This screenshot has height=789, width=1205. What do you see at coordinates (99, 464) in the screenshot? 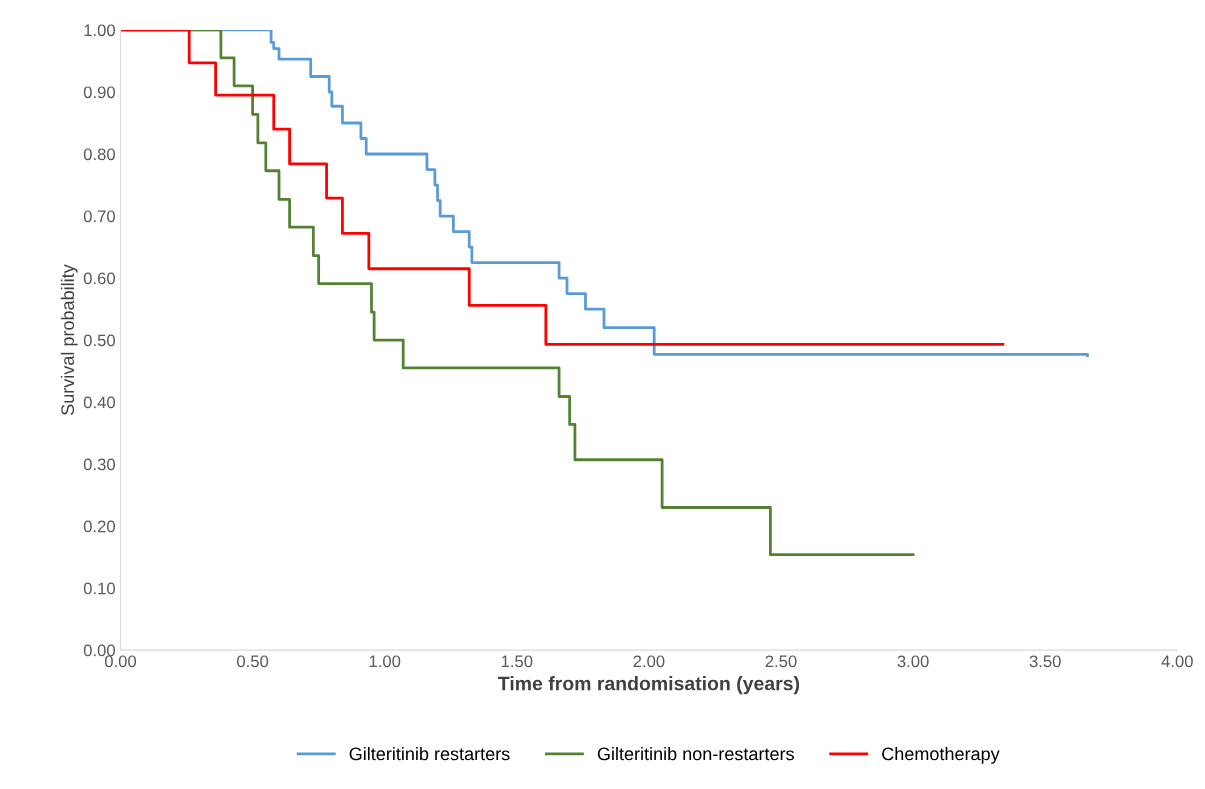
I see `y-tick-label: 0.30` at bounding box center [99, 464].